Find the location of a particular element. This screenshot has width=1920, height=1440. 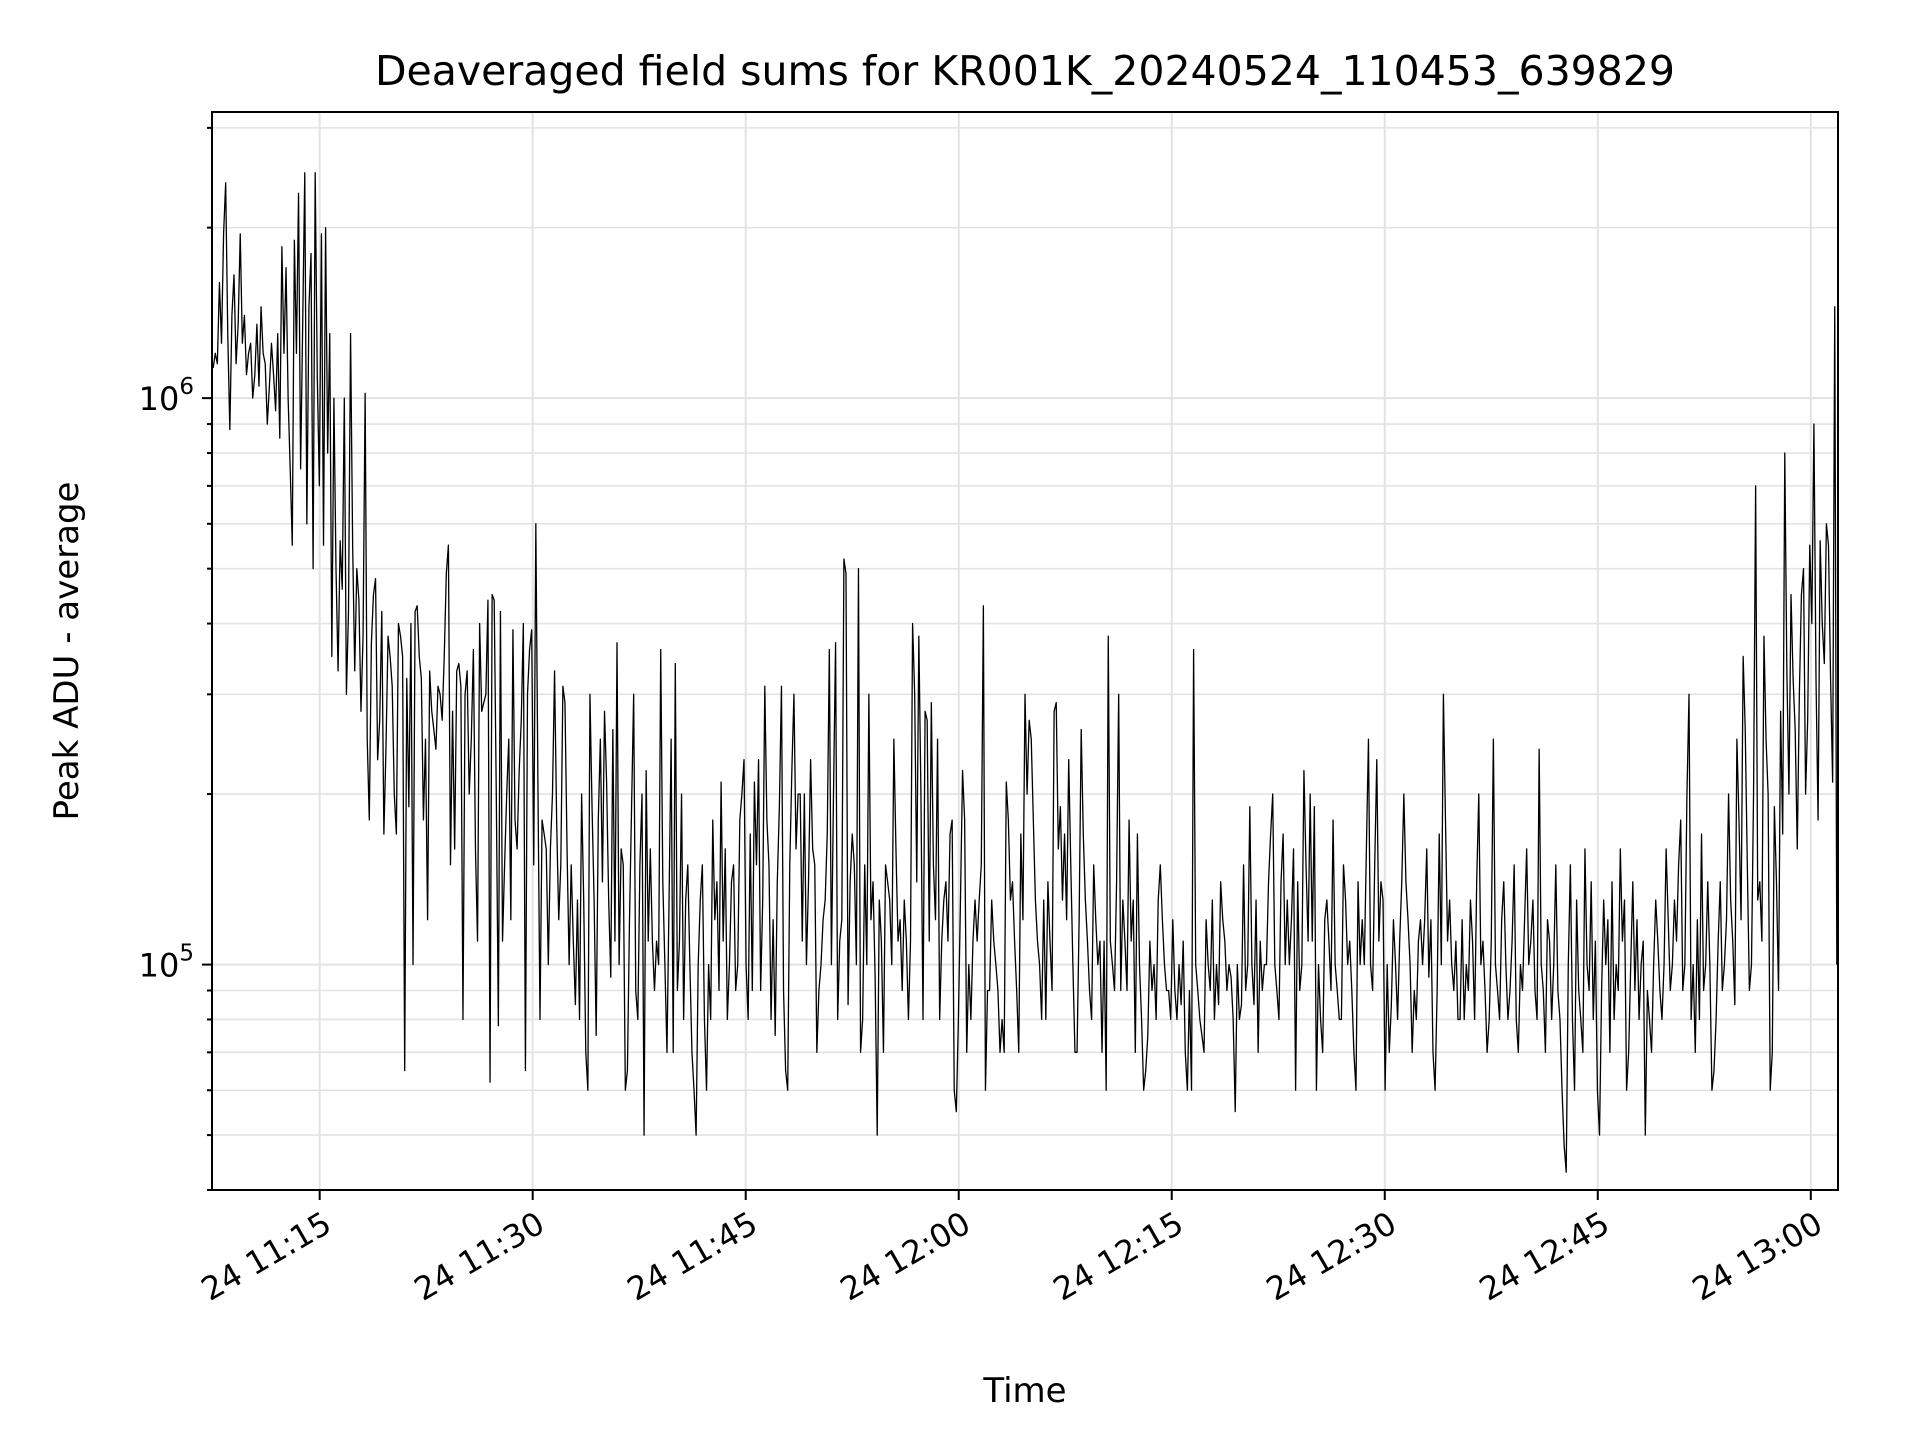

y-tick-label: 10⁶ is located at coordinates (166, 396).